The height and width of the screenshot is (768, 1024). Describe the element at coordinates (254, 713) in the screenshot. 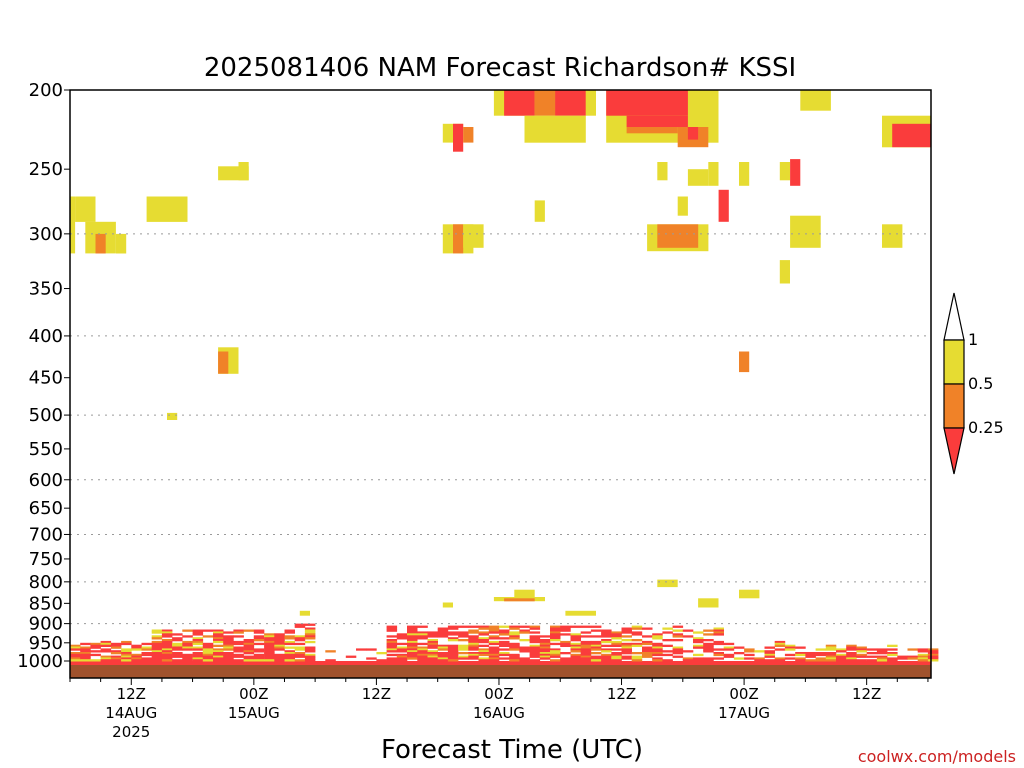

I see `x-tick-label: 15AUG` at that location.